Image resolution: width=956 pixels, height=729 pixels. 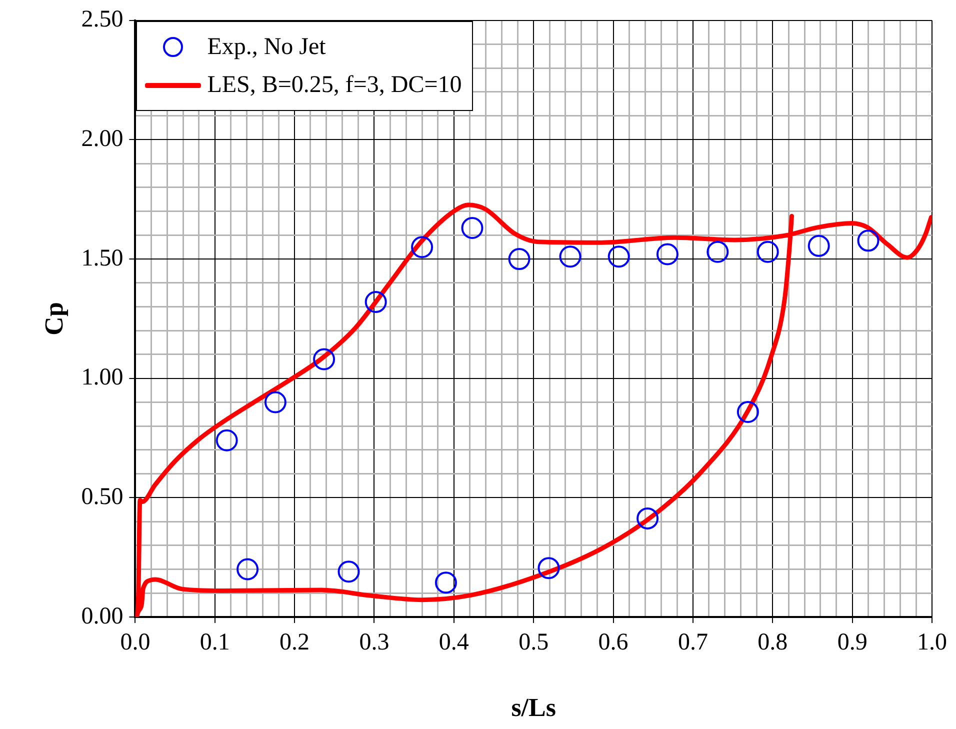 I want to click on legend-label: LES, B=0.25, f=3, DC=10, so click(x=334, y=85).